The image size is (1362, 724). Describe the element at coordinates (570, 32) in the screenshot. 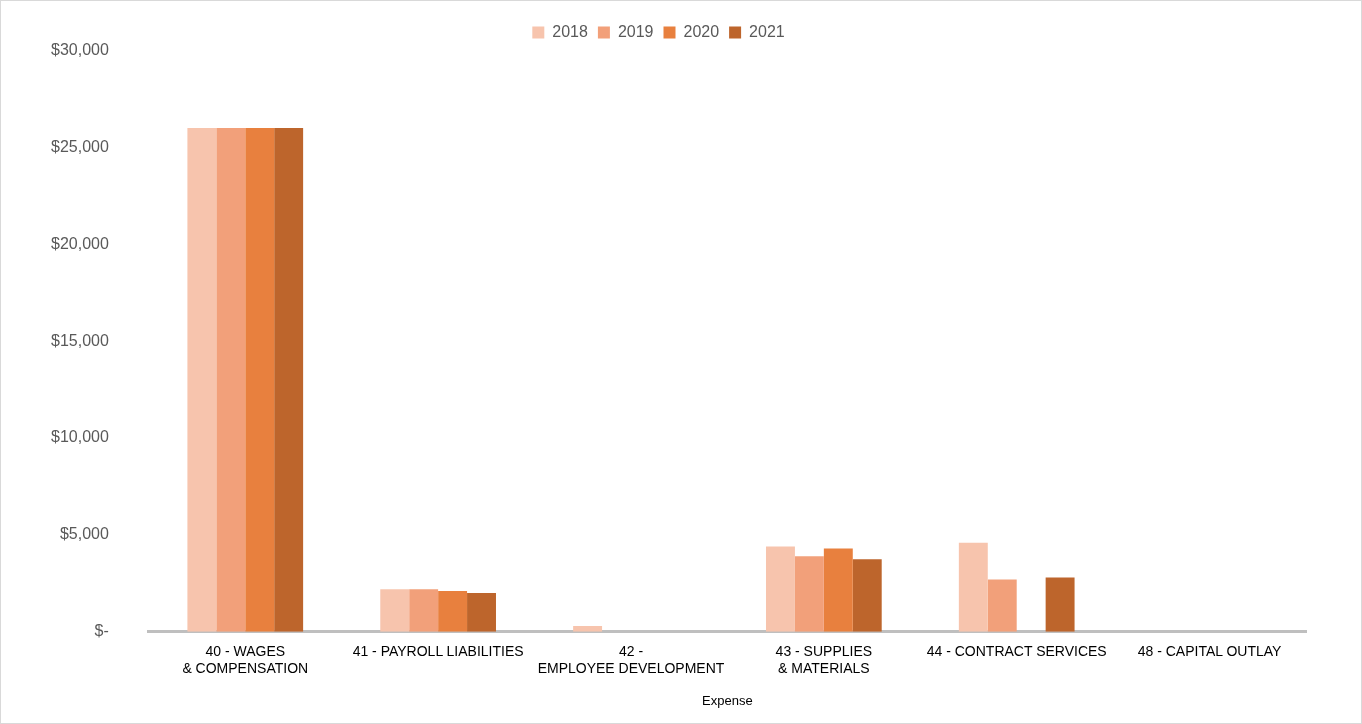

I see `legend-label: 2018` at that location.